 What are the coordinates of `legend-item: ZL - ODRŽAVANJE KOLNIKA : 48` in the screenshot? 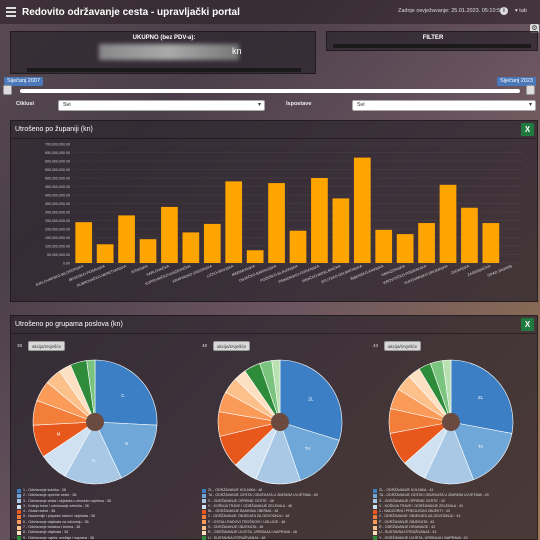 It's located at (260, 490).